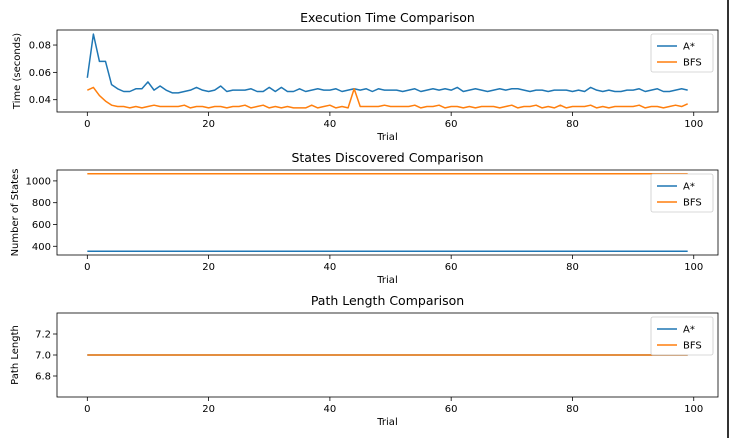  I want to click on y-tick-label: 600, so click(41, 225).